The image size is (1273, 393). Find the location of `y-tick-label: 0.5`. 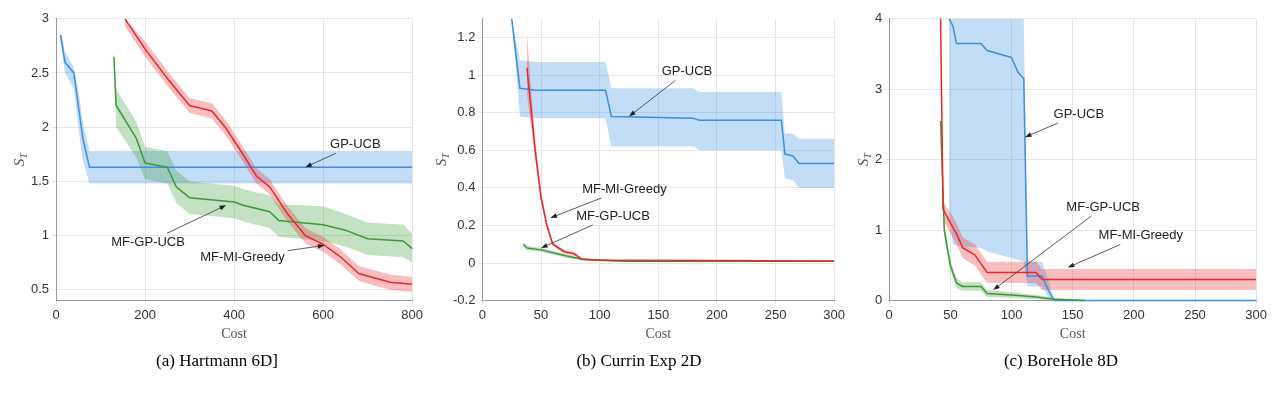

y-tick-label: 0.5 is located at coordinates (40, 289).